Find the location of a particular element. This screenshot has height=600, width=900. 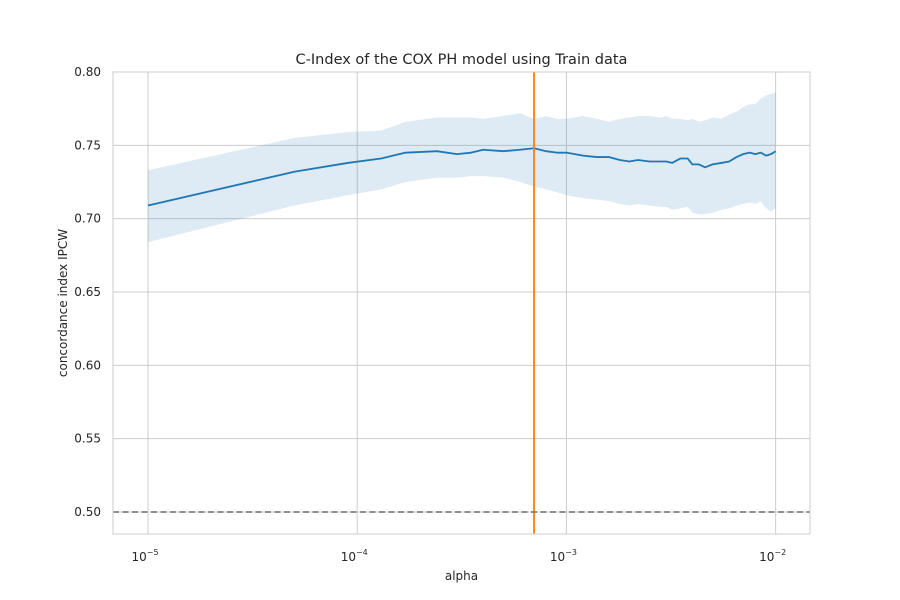

x-tick-label: 10⁻² is located at coordinates (772, 556).